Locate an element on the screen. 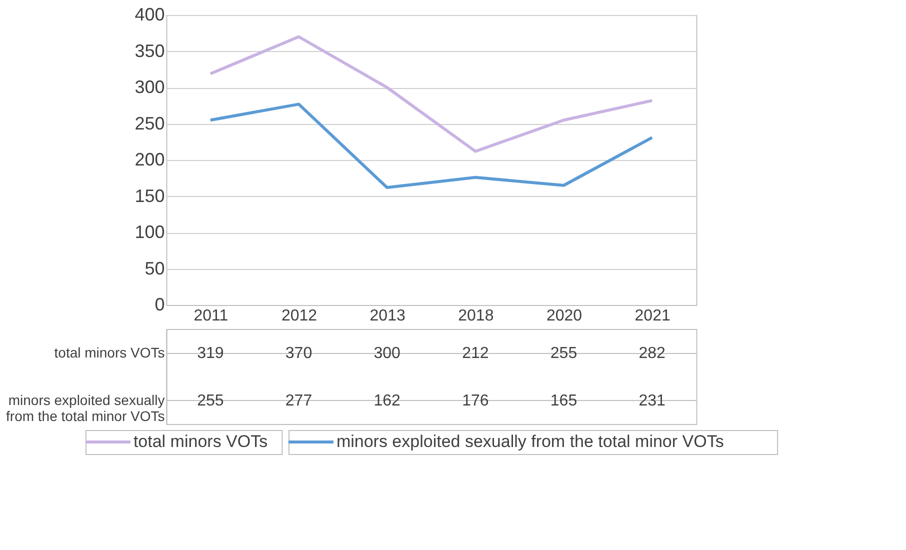  x-tick-label: 2020 is located at coordinates (564, 316).